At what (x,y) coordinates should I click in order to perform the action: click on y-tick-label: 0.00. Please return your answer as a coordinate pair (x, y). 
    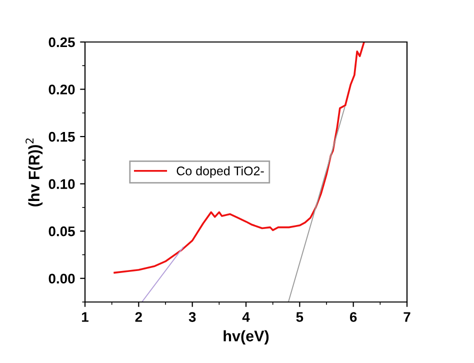
    Looking at the image, I should click on (61, 279).